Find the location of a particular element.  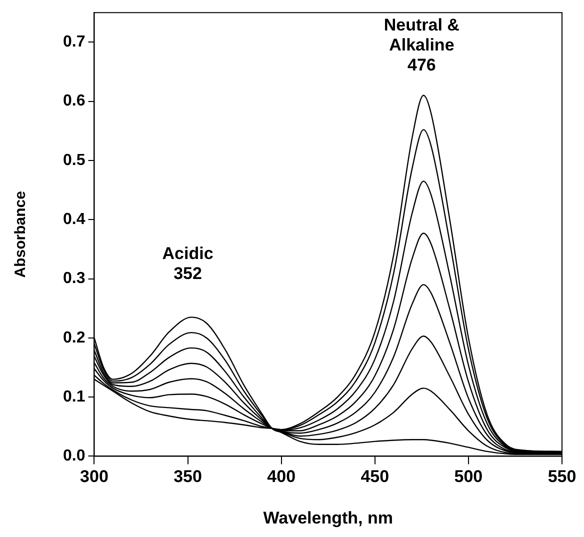

y-tick-label: 0.3 is located at coordinates (74, 279).